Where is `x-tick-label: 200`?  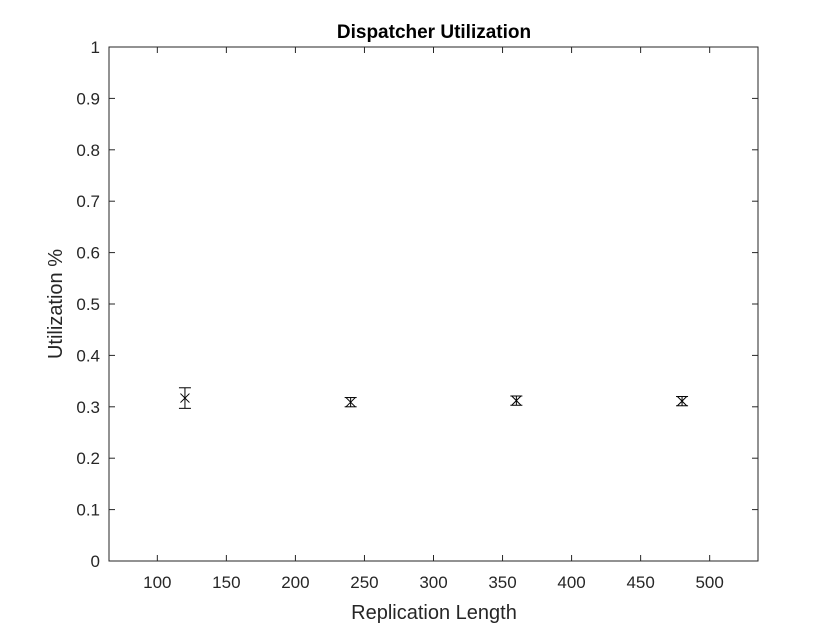
x-tick-label: 200 is located at coordinates (295, 582).